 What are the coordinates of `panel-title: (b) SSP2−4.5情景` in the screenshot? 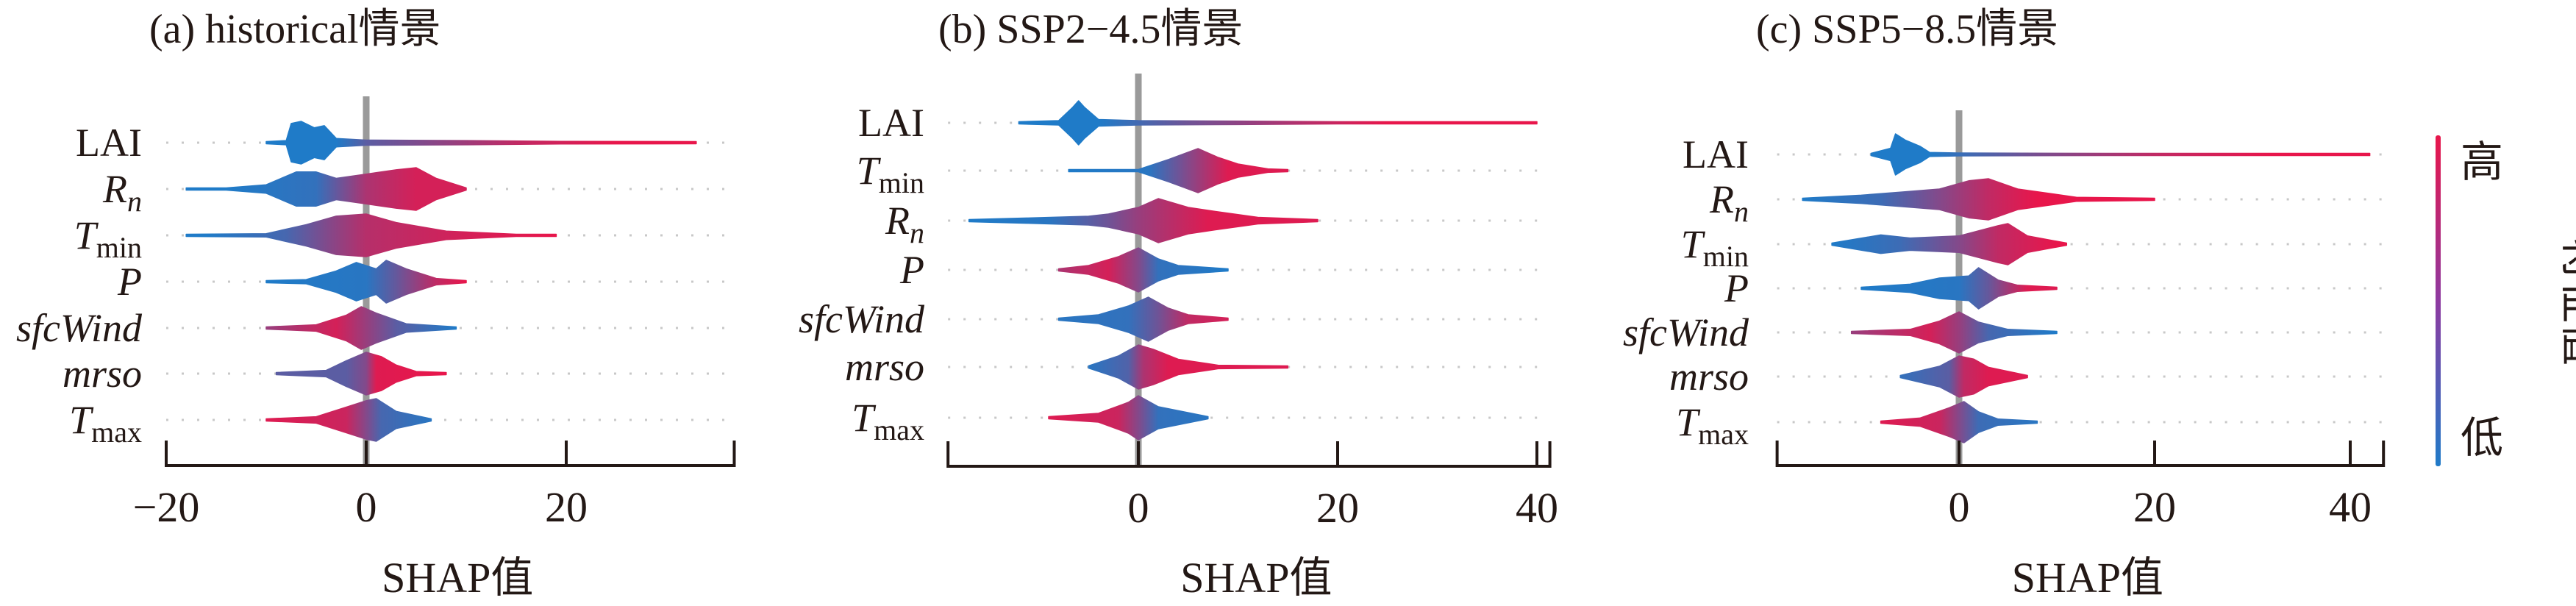 It's located at (1090, 29).